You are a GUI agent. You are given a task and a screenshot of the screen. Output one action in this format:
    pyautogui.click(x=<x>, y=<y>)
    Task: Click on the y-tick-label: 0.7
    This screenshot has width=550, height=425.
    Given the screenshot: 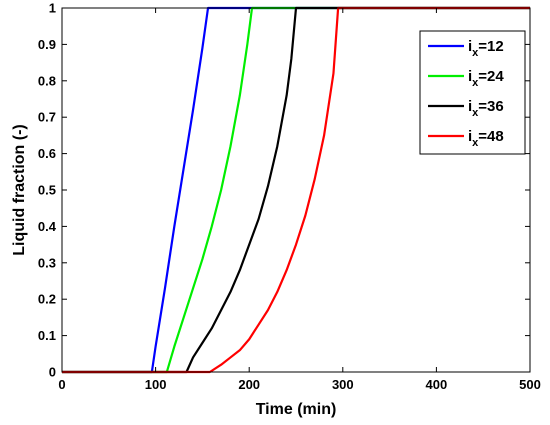 What is the action you would take?
    pyautogui.click(x=47, y=117)
    